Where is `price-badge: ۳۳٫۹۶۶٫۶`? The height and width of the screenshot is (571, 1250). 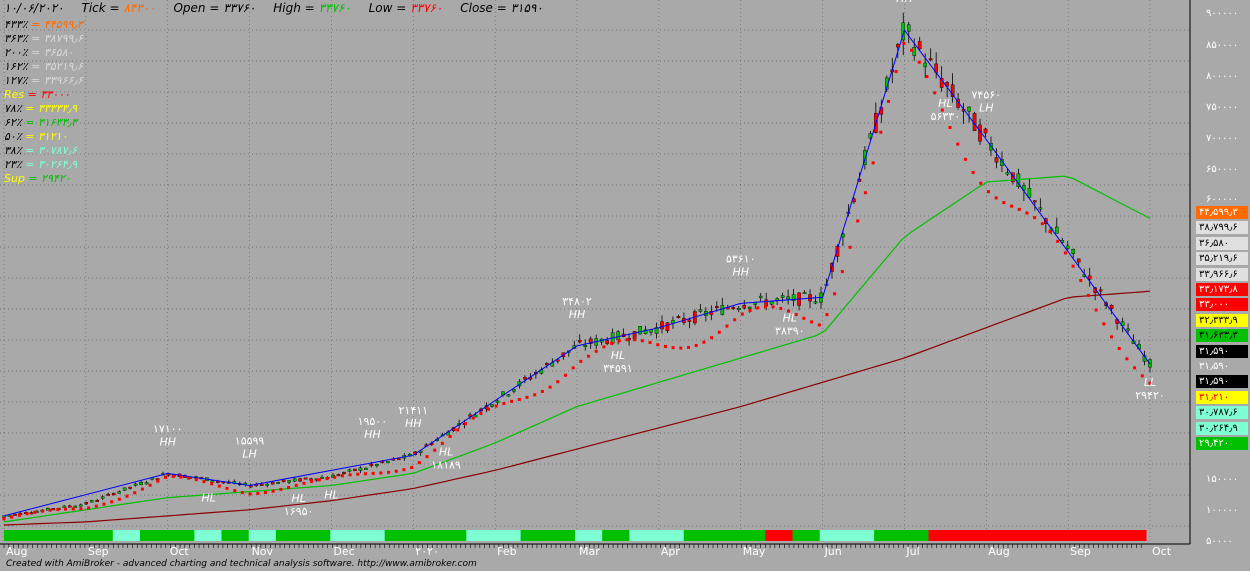
price-badge: ۳۳٫۹۶۶٫۶ is located at coordinates (1222, 274).